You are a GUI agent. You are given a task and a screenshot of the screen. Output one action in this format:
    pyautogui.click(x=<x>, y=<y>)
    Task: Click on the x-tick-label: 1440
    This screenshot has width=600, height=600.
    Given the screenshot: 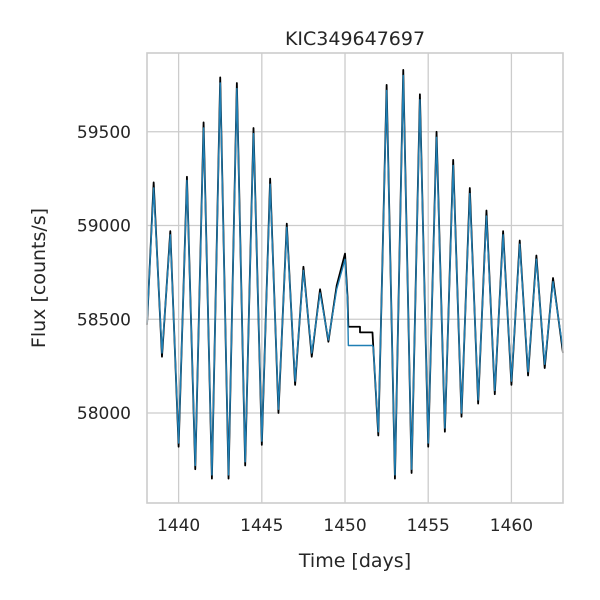 What is the action you would take?
    pyautogui.click(x=178, y=526)
    